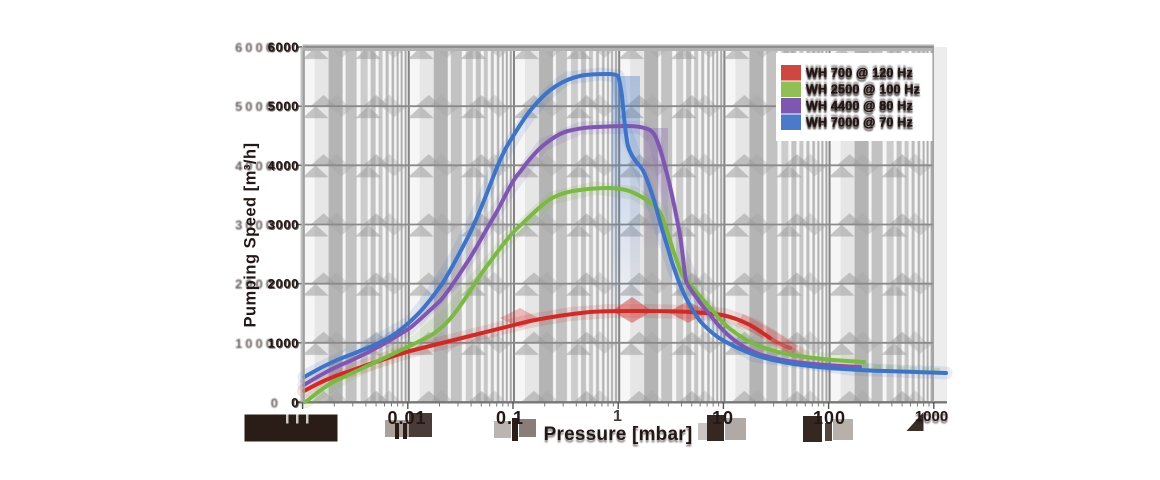  Describe the element at coordinates (510, 418) in the screenshot. I see `svg-text: 0.1` at that location.